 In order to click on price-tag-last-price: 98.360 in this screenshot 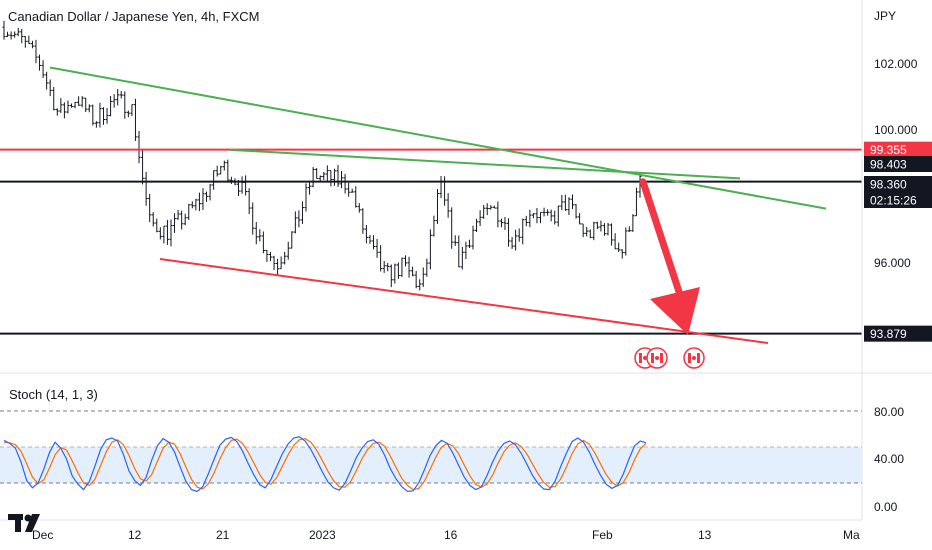, I will do `click(898, 184)`.